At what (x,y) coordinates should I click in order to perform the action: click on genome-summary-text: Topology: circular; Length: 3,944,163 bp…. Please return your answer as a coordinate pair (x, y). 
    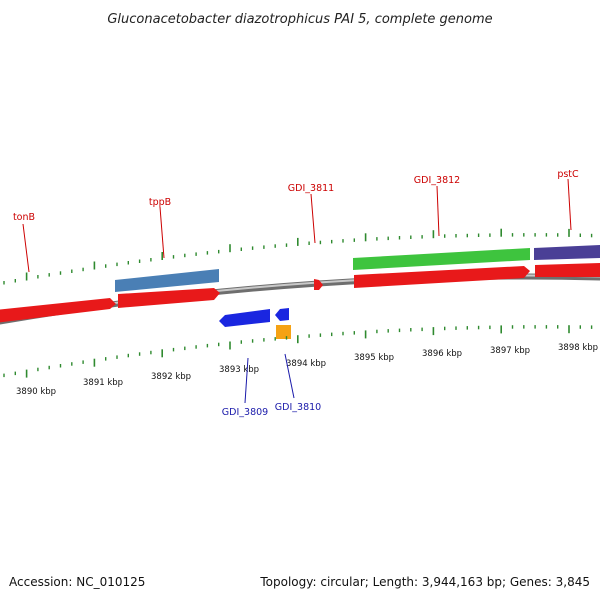
    Looking at the image, I should click on (424, 582).